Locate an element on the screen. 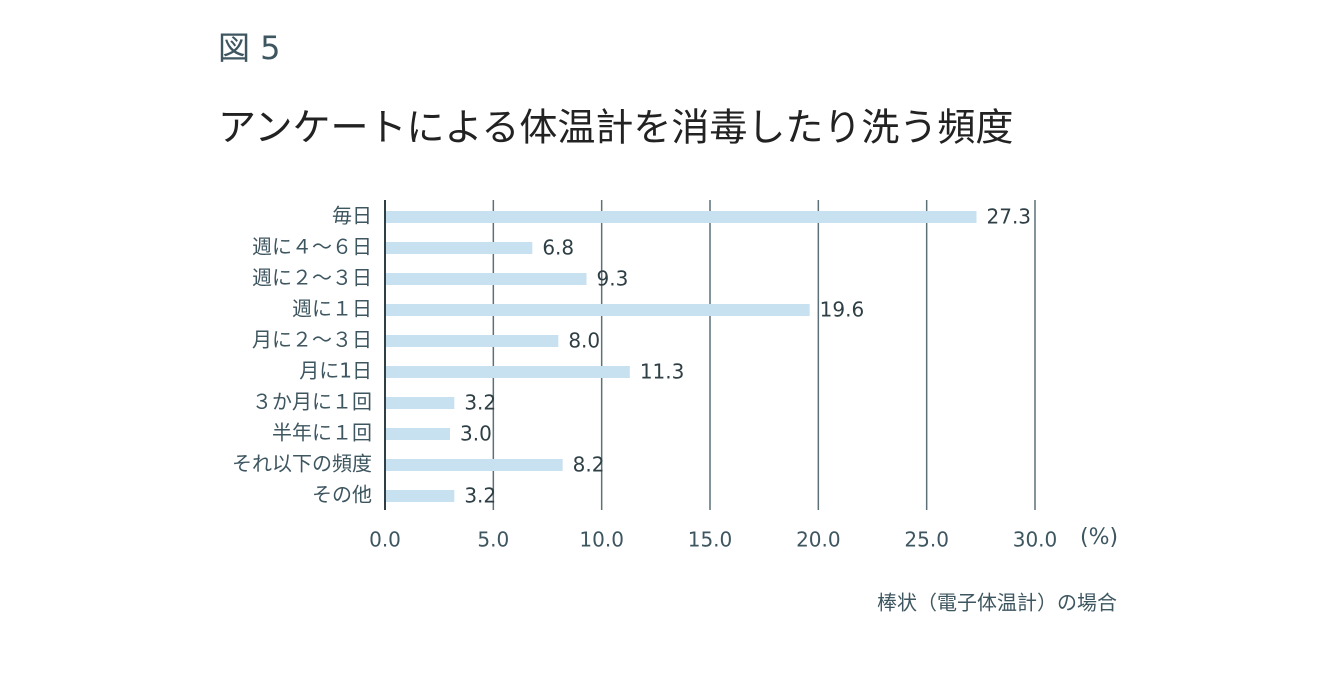  x-tick-label: 20.0 is located at coordinates (818, 540).